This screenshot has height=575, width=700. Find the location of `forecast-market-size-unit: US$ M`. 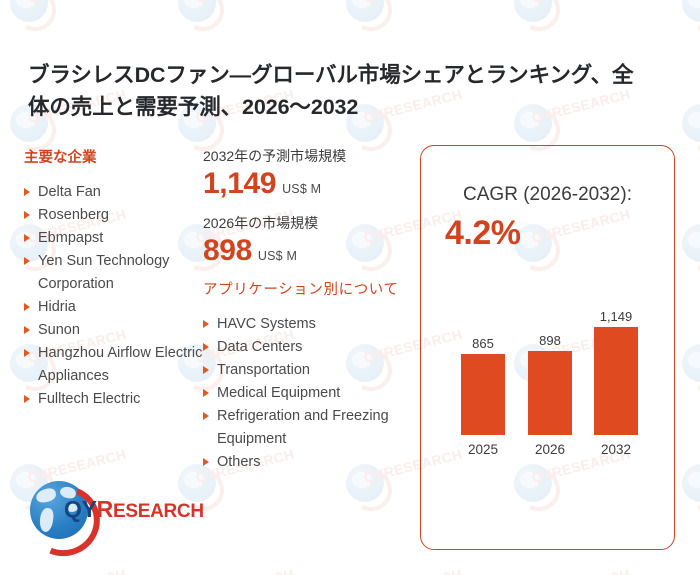

forecast-market-size-unit: US$ M is located at coordinates (302, 188).